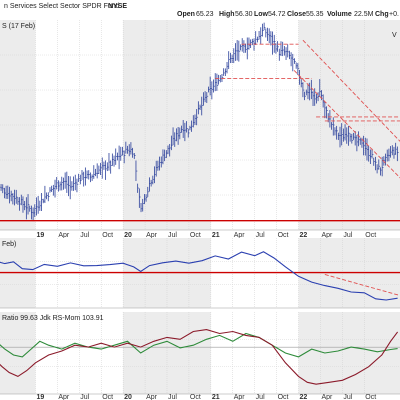 The height and width of the screenshot is (400, 400). What do you see at coordinates (205, 14) in the screenshot?
I see `open-value: 65.23` at bounding box center [205, 14].